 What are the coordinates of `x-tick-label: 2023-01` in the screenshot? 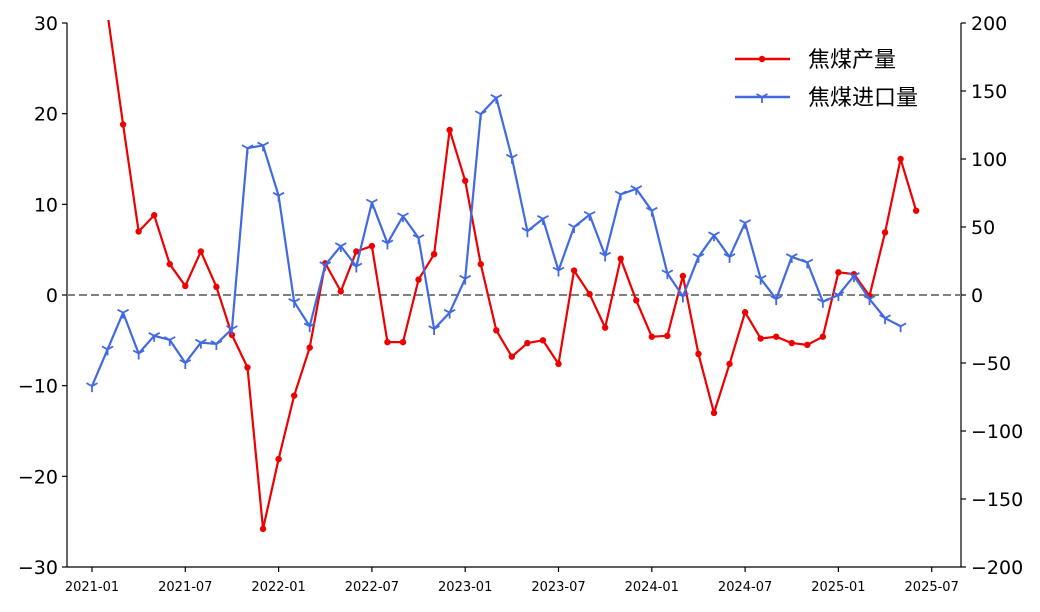 It's located at (465, 587).